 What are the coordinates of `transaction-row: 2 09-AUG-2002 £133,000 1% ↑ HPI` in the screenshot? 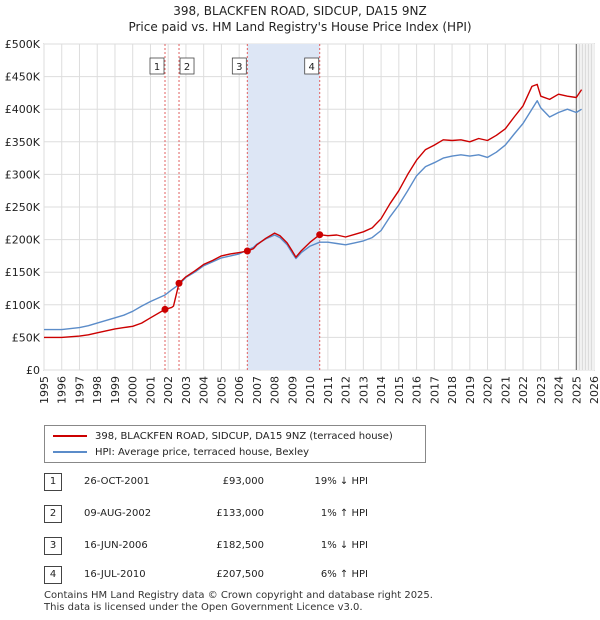 It's located at (224, 515).